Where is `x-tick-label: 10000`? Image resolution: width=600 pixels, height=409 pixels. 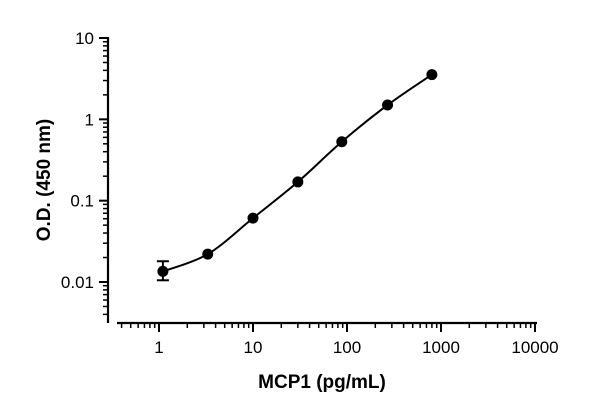
x-tick-label: 10000 is located at coordinates (534, 347).